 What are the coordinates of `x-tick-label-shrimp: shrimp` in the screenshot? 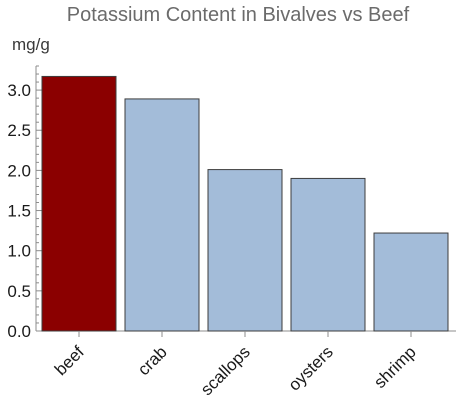 It's located at (395, 367).